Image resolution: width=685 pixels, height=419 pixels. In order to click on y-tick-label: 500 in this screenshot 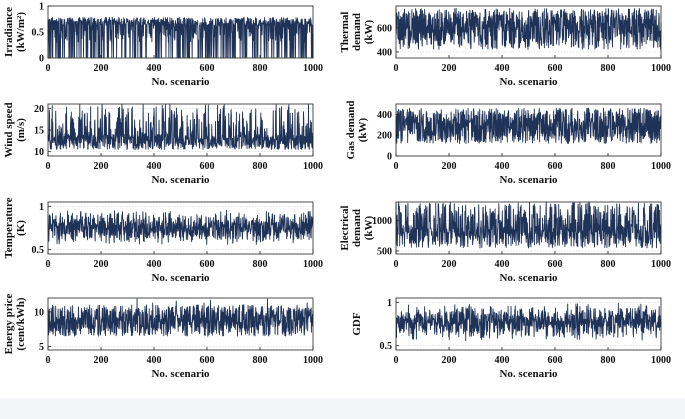, I will do `click(384, 251)`.